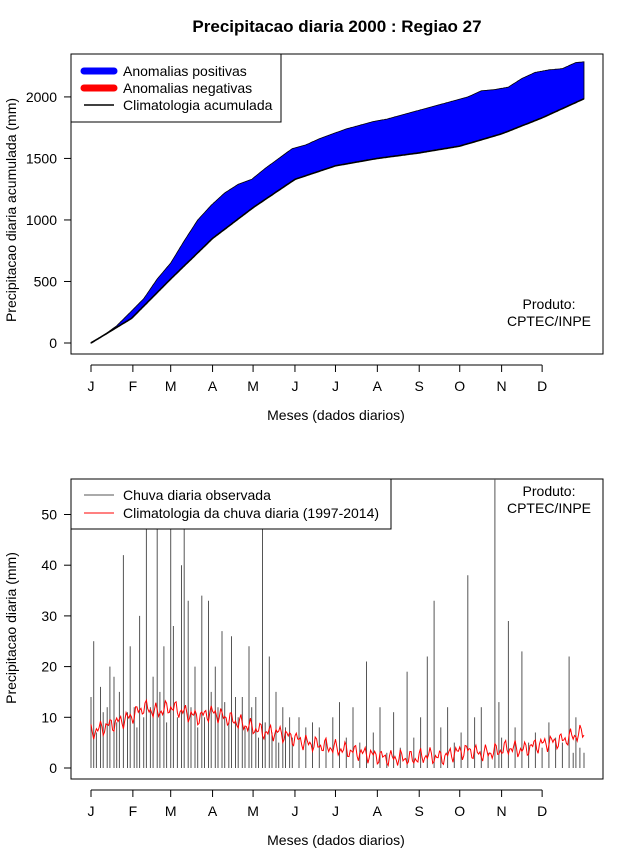 The width and height of the screenshot is (640, 850). I want to click on legend-box-bottom, so click(231, 504).